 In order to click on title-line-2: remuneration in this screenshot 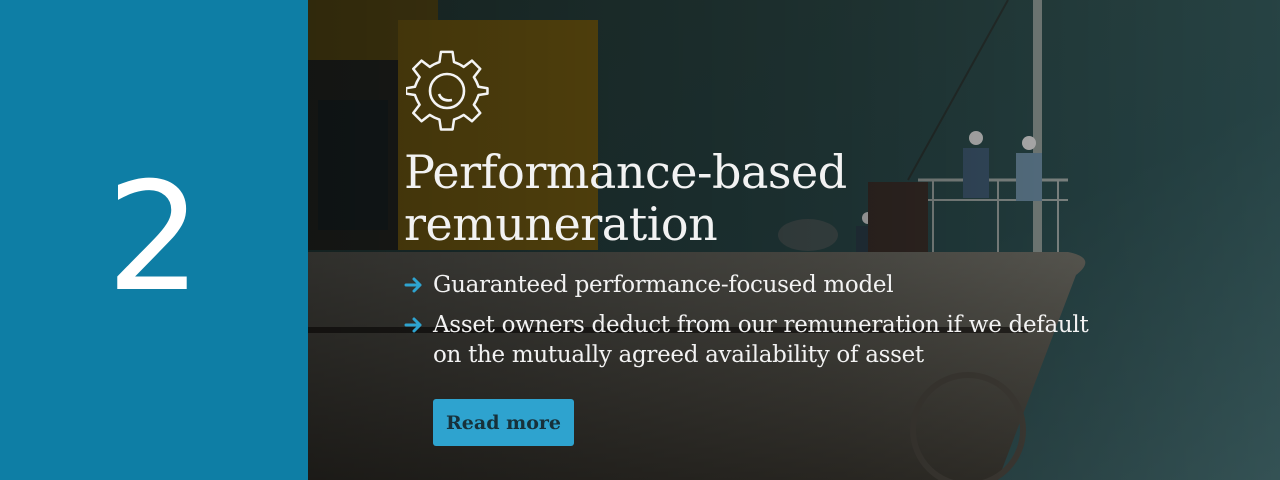, I will do `click(561, 224)`.